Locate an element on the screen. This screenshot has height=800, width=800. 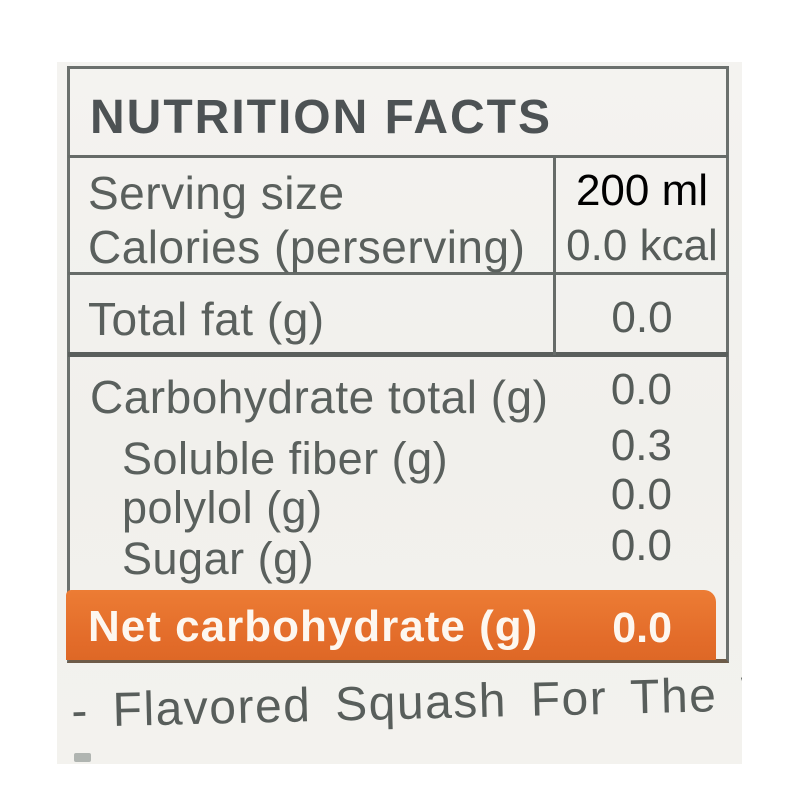
calories-value: 0.0 kcal is located at coordinates (642, 245).